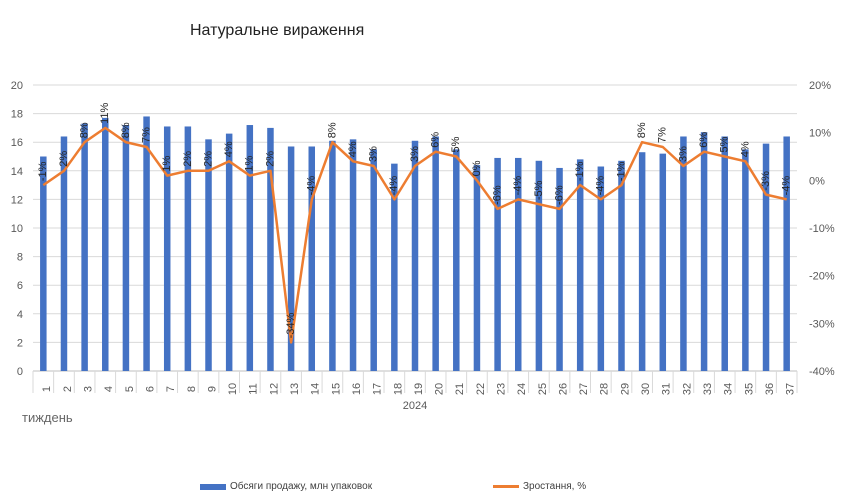 Image resolution: width=850 pixels, height=503 pixels. What do you see at coordinates (584, 389) in the screenshot?
I see `x-tick-label: 27` at bounding box center [584, 389].